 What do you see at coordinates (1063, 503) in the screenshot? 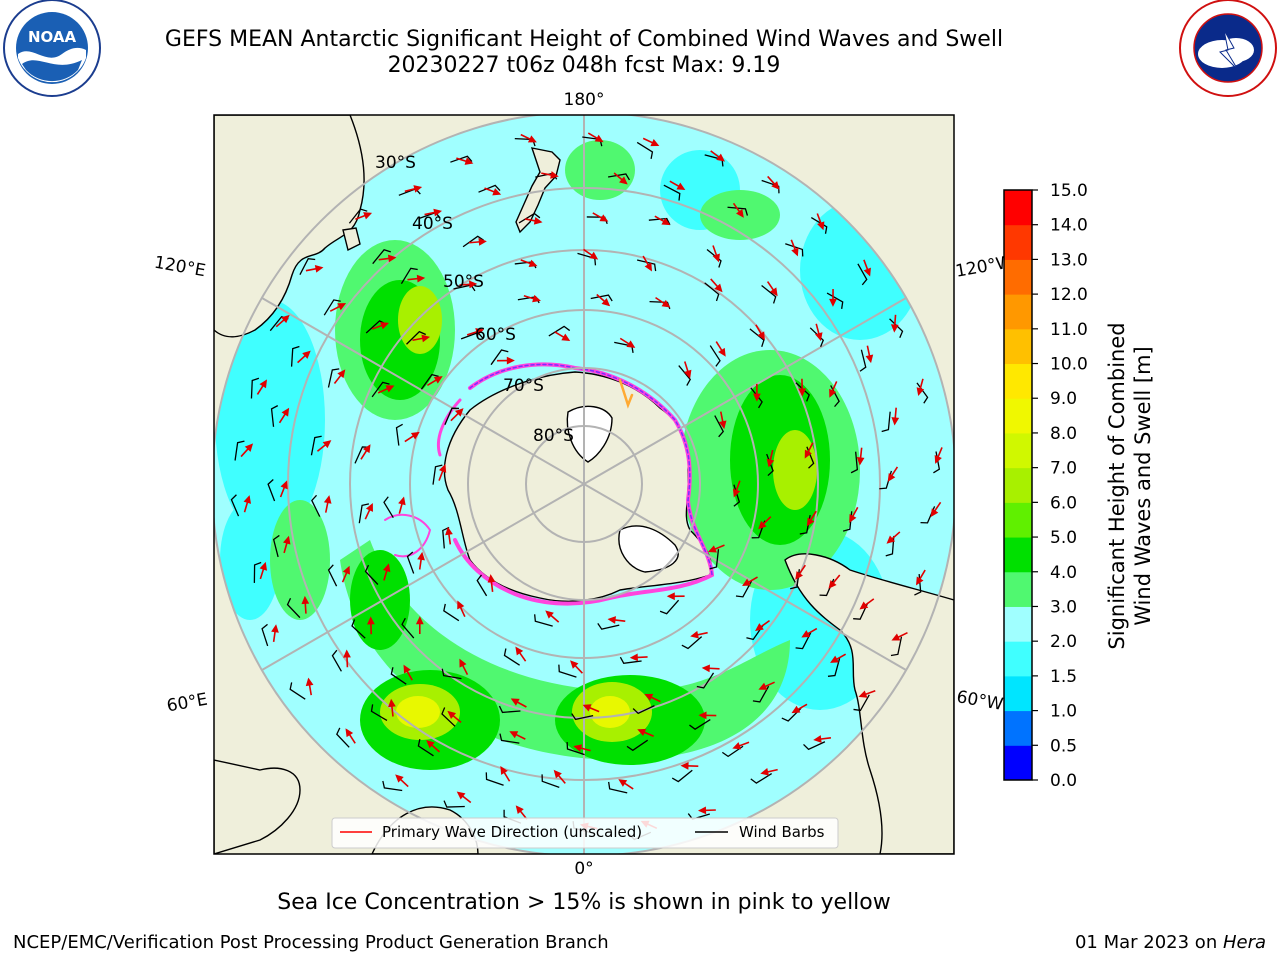
I see `colorbar-tick-label: 6.0` at bounding box center [1063, 503].